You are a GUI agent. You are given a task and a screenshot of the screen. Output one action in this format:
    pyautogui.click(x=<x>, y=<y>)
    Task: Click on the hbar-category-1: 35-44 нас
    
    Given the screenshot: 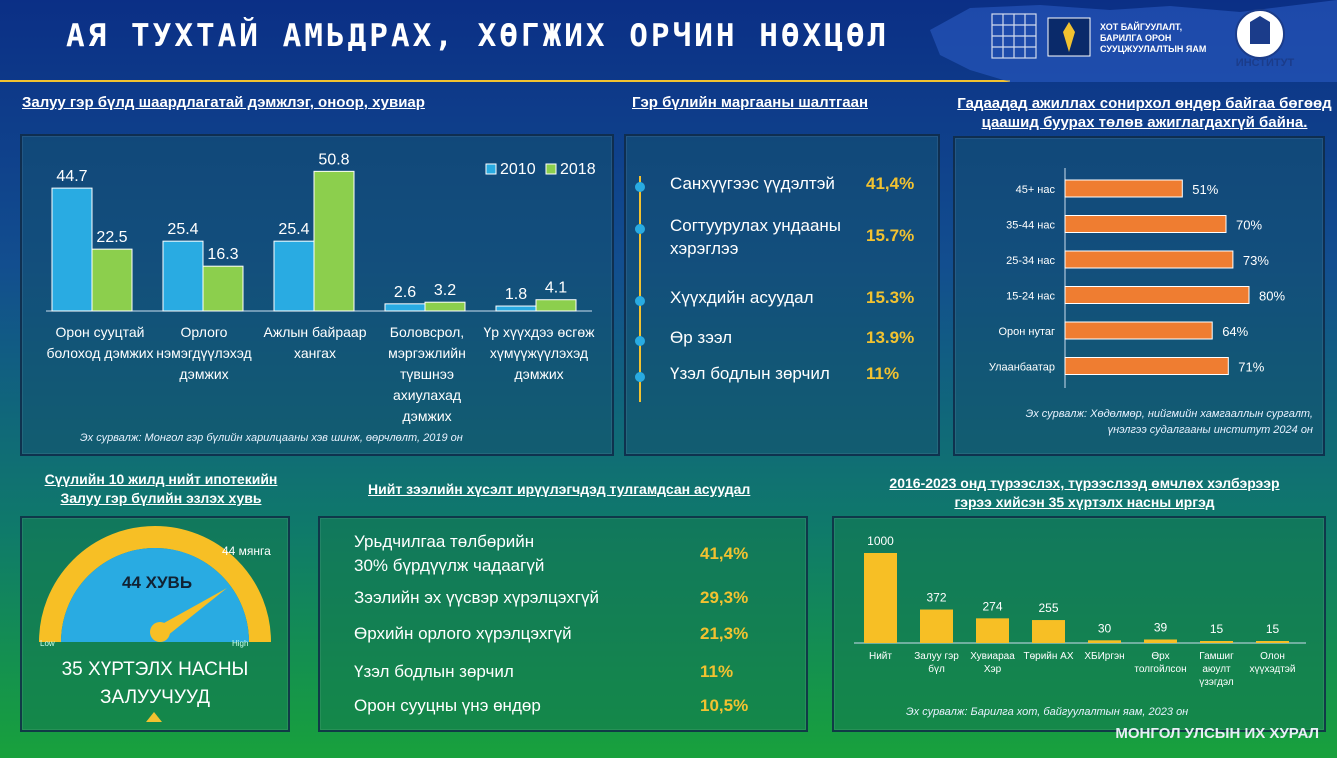 What is the action you would take?
    pyautogui.click(x=1030, y=226)
    